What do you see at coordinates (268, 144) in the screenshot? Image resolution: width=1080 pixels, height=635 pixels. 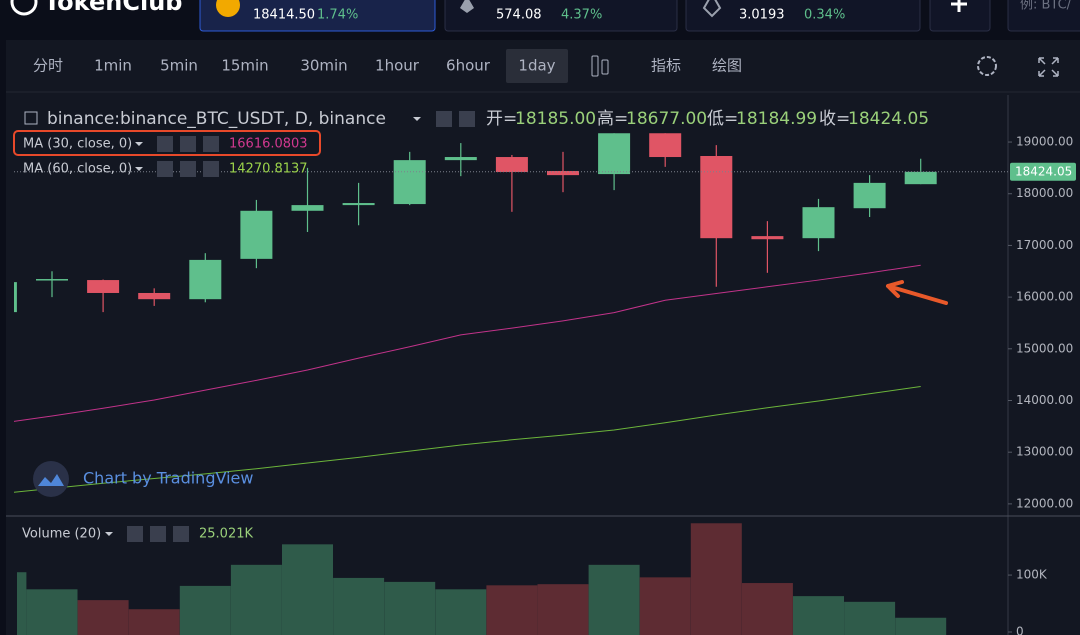 I see `ma30-value: 16616.0803` at bounding box center [268, 144].